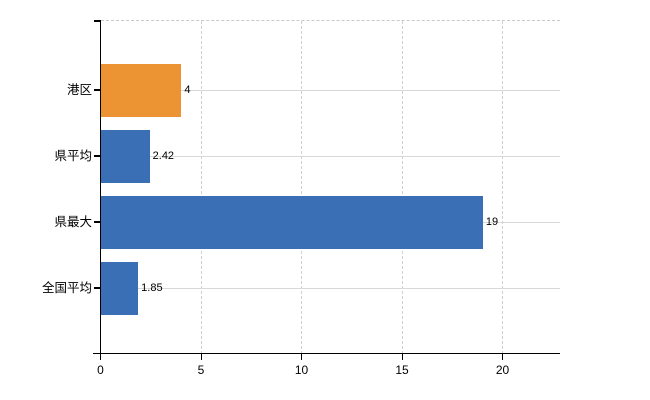 Image resolution: width=650 pixels, height=400 pixels. Describe the element at coordinates (402, 369) in the screenshot. I see `x-axis-tick-label: 15` at that location.